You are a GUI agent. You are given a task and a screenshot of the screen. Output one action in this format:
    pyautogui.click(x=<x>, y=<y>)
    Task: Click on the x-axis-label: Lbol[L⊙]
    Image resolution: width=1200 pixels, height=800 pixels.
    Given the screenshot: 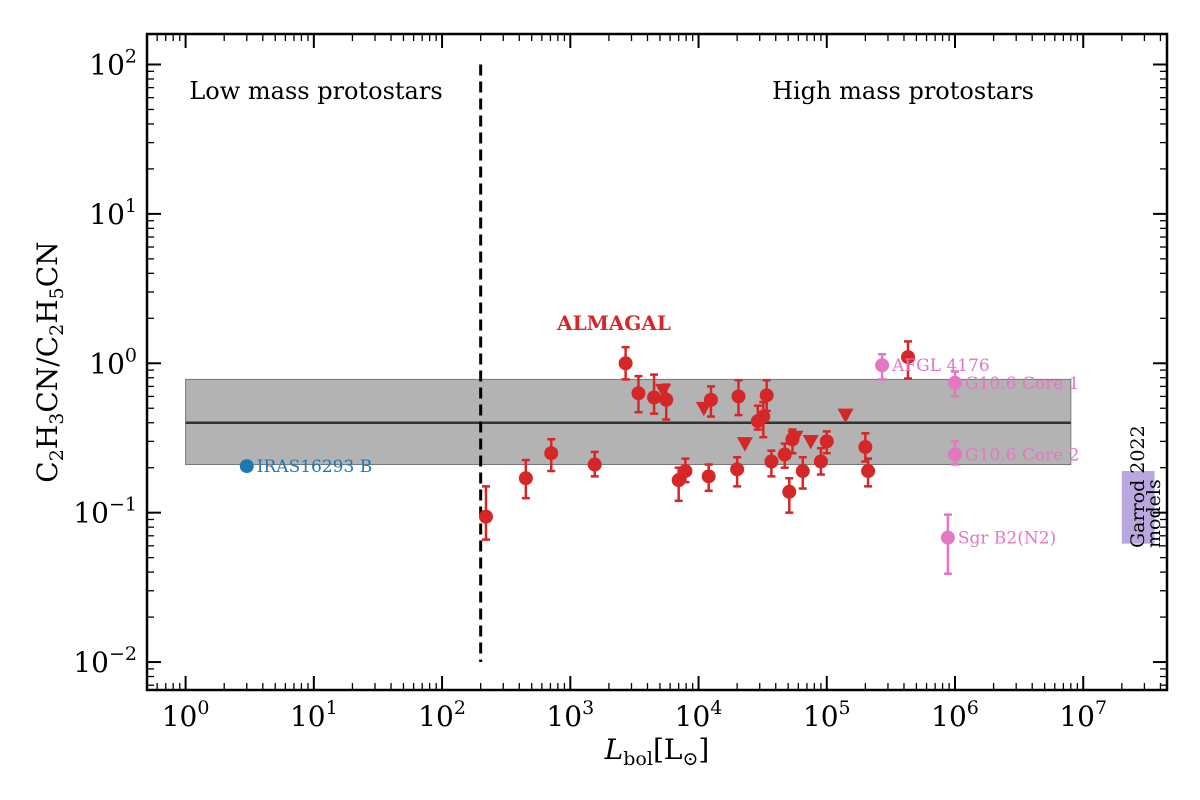 What is the action you would take?
    pyautogui.click(x=657, y=751)
    